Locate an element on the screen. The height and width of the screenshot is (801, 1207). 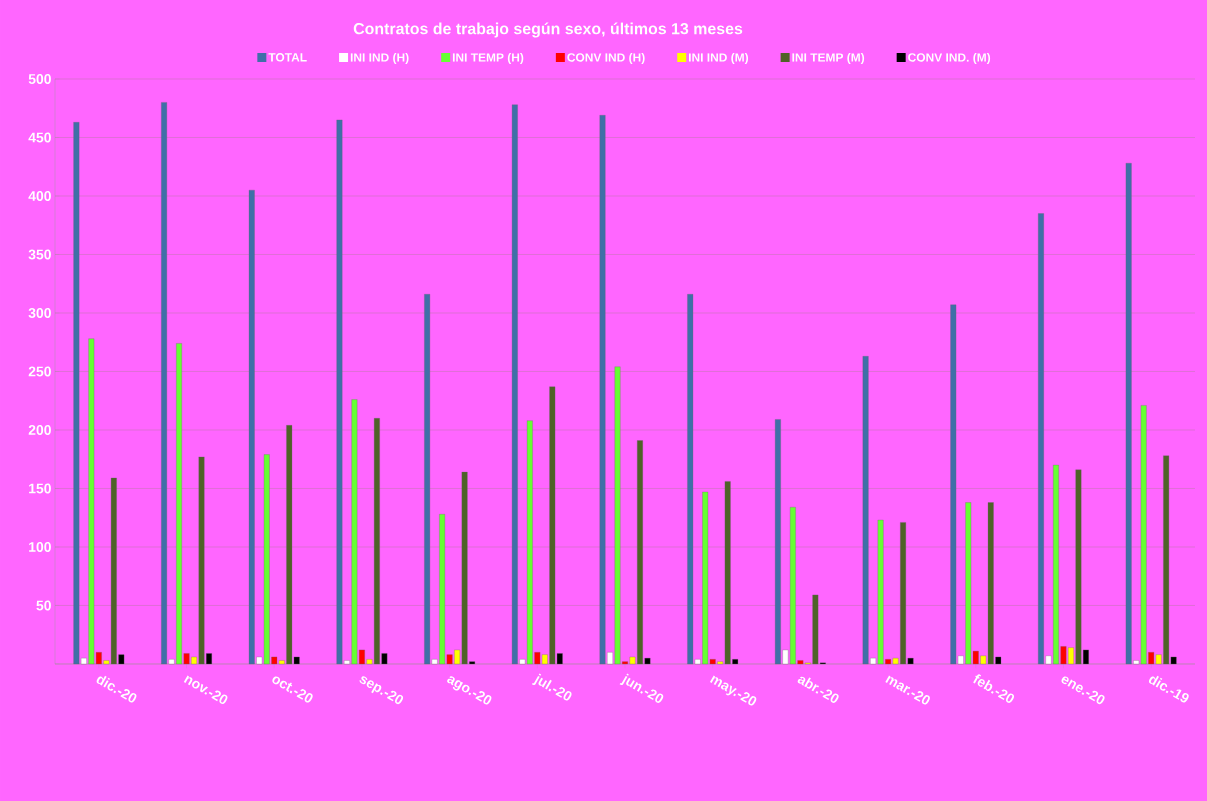
y-tick-label: 50 is located at coordinates (43, 605).